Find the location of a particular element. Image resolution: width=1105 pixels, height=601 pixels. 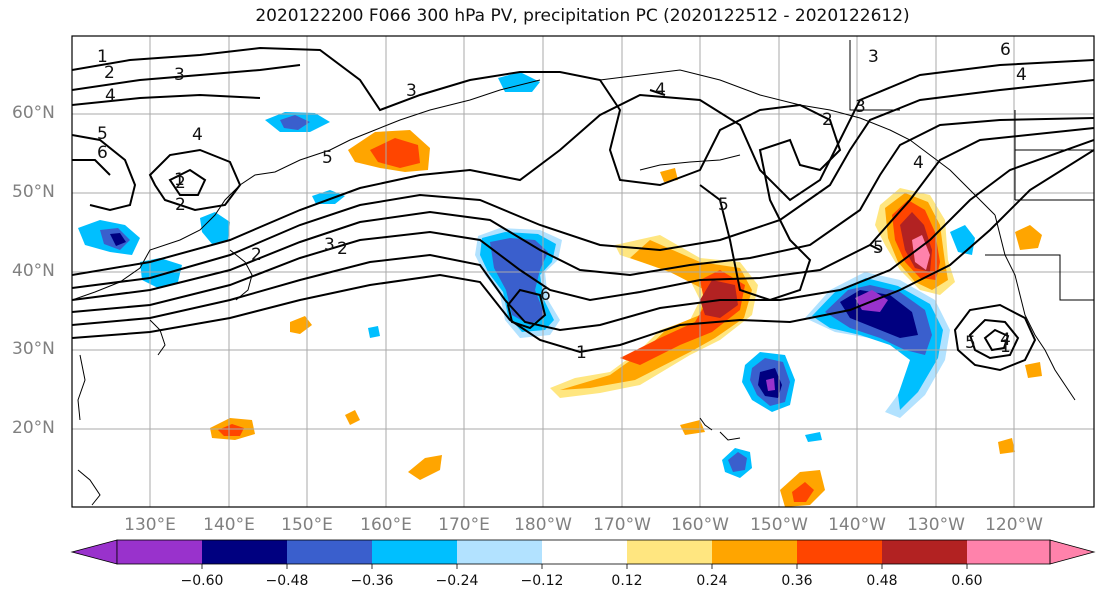

lat-label: 60°N is located at coordinates (33, 113).